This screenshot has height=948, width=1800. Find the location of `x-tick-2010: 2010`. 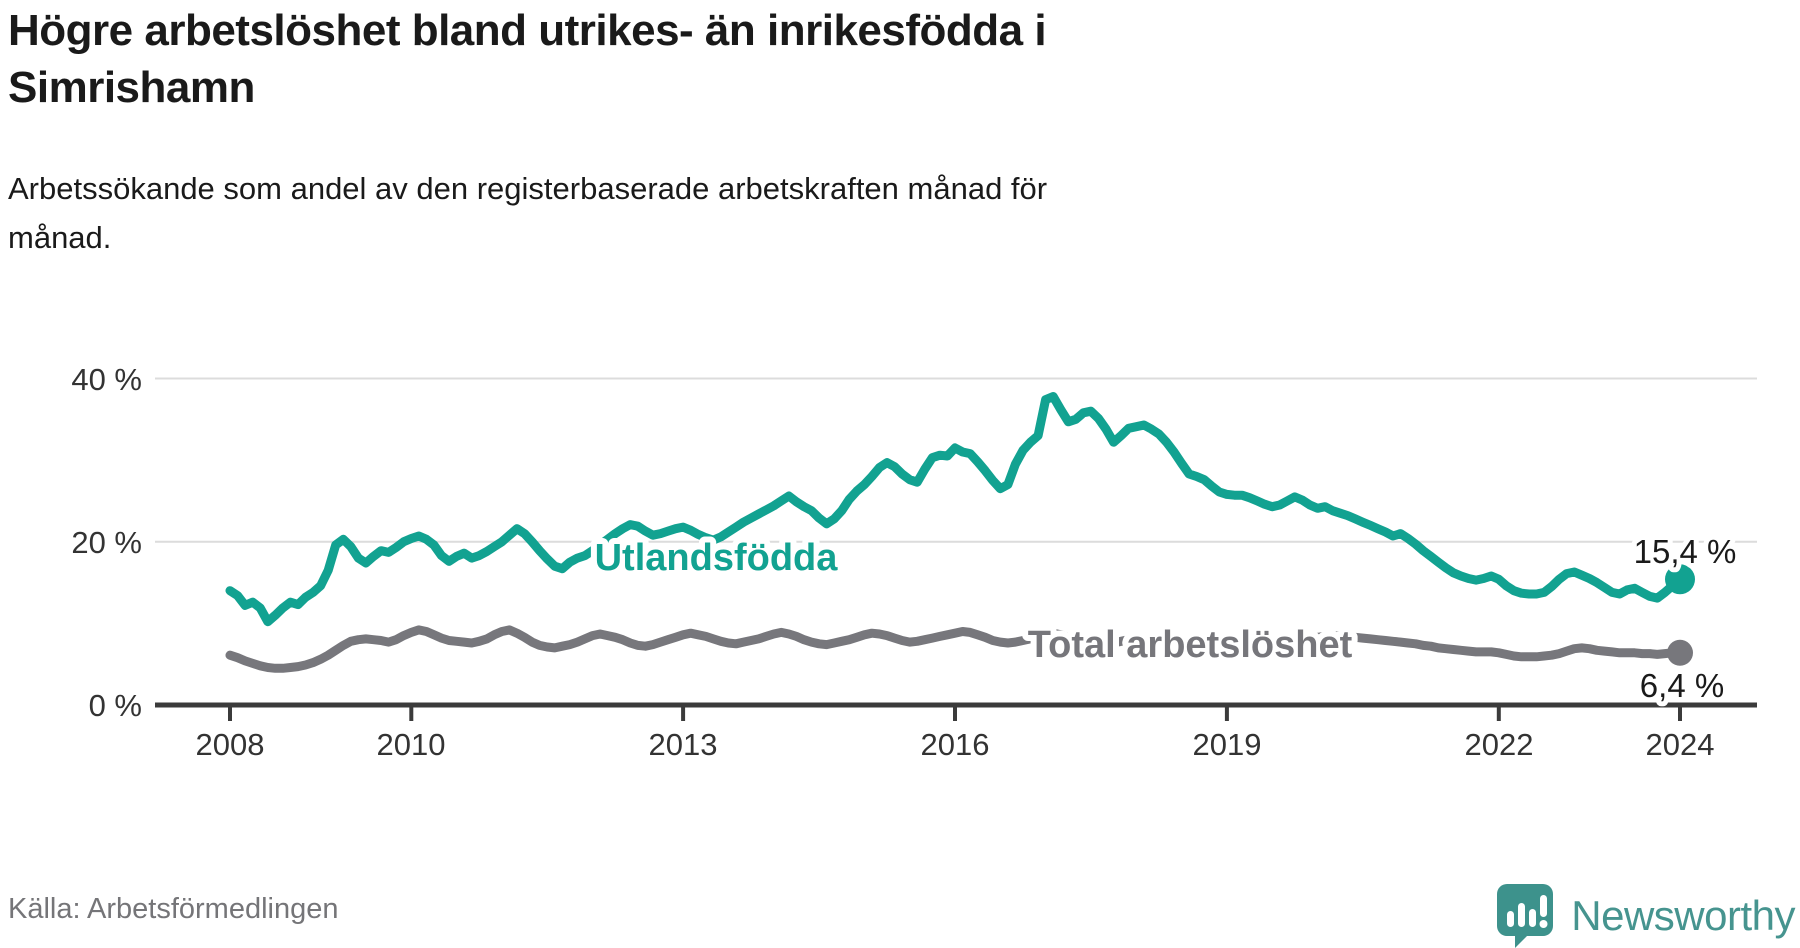

x-tick-2010: 2010 is located at coordinates (411, 744).